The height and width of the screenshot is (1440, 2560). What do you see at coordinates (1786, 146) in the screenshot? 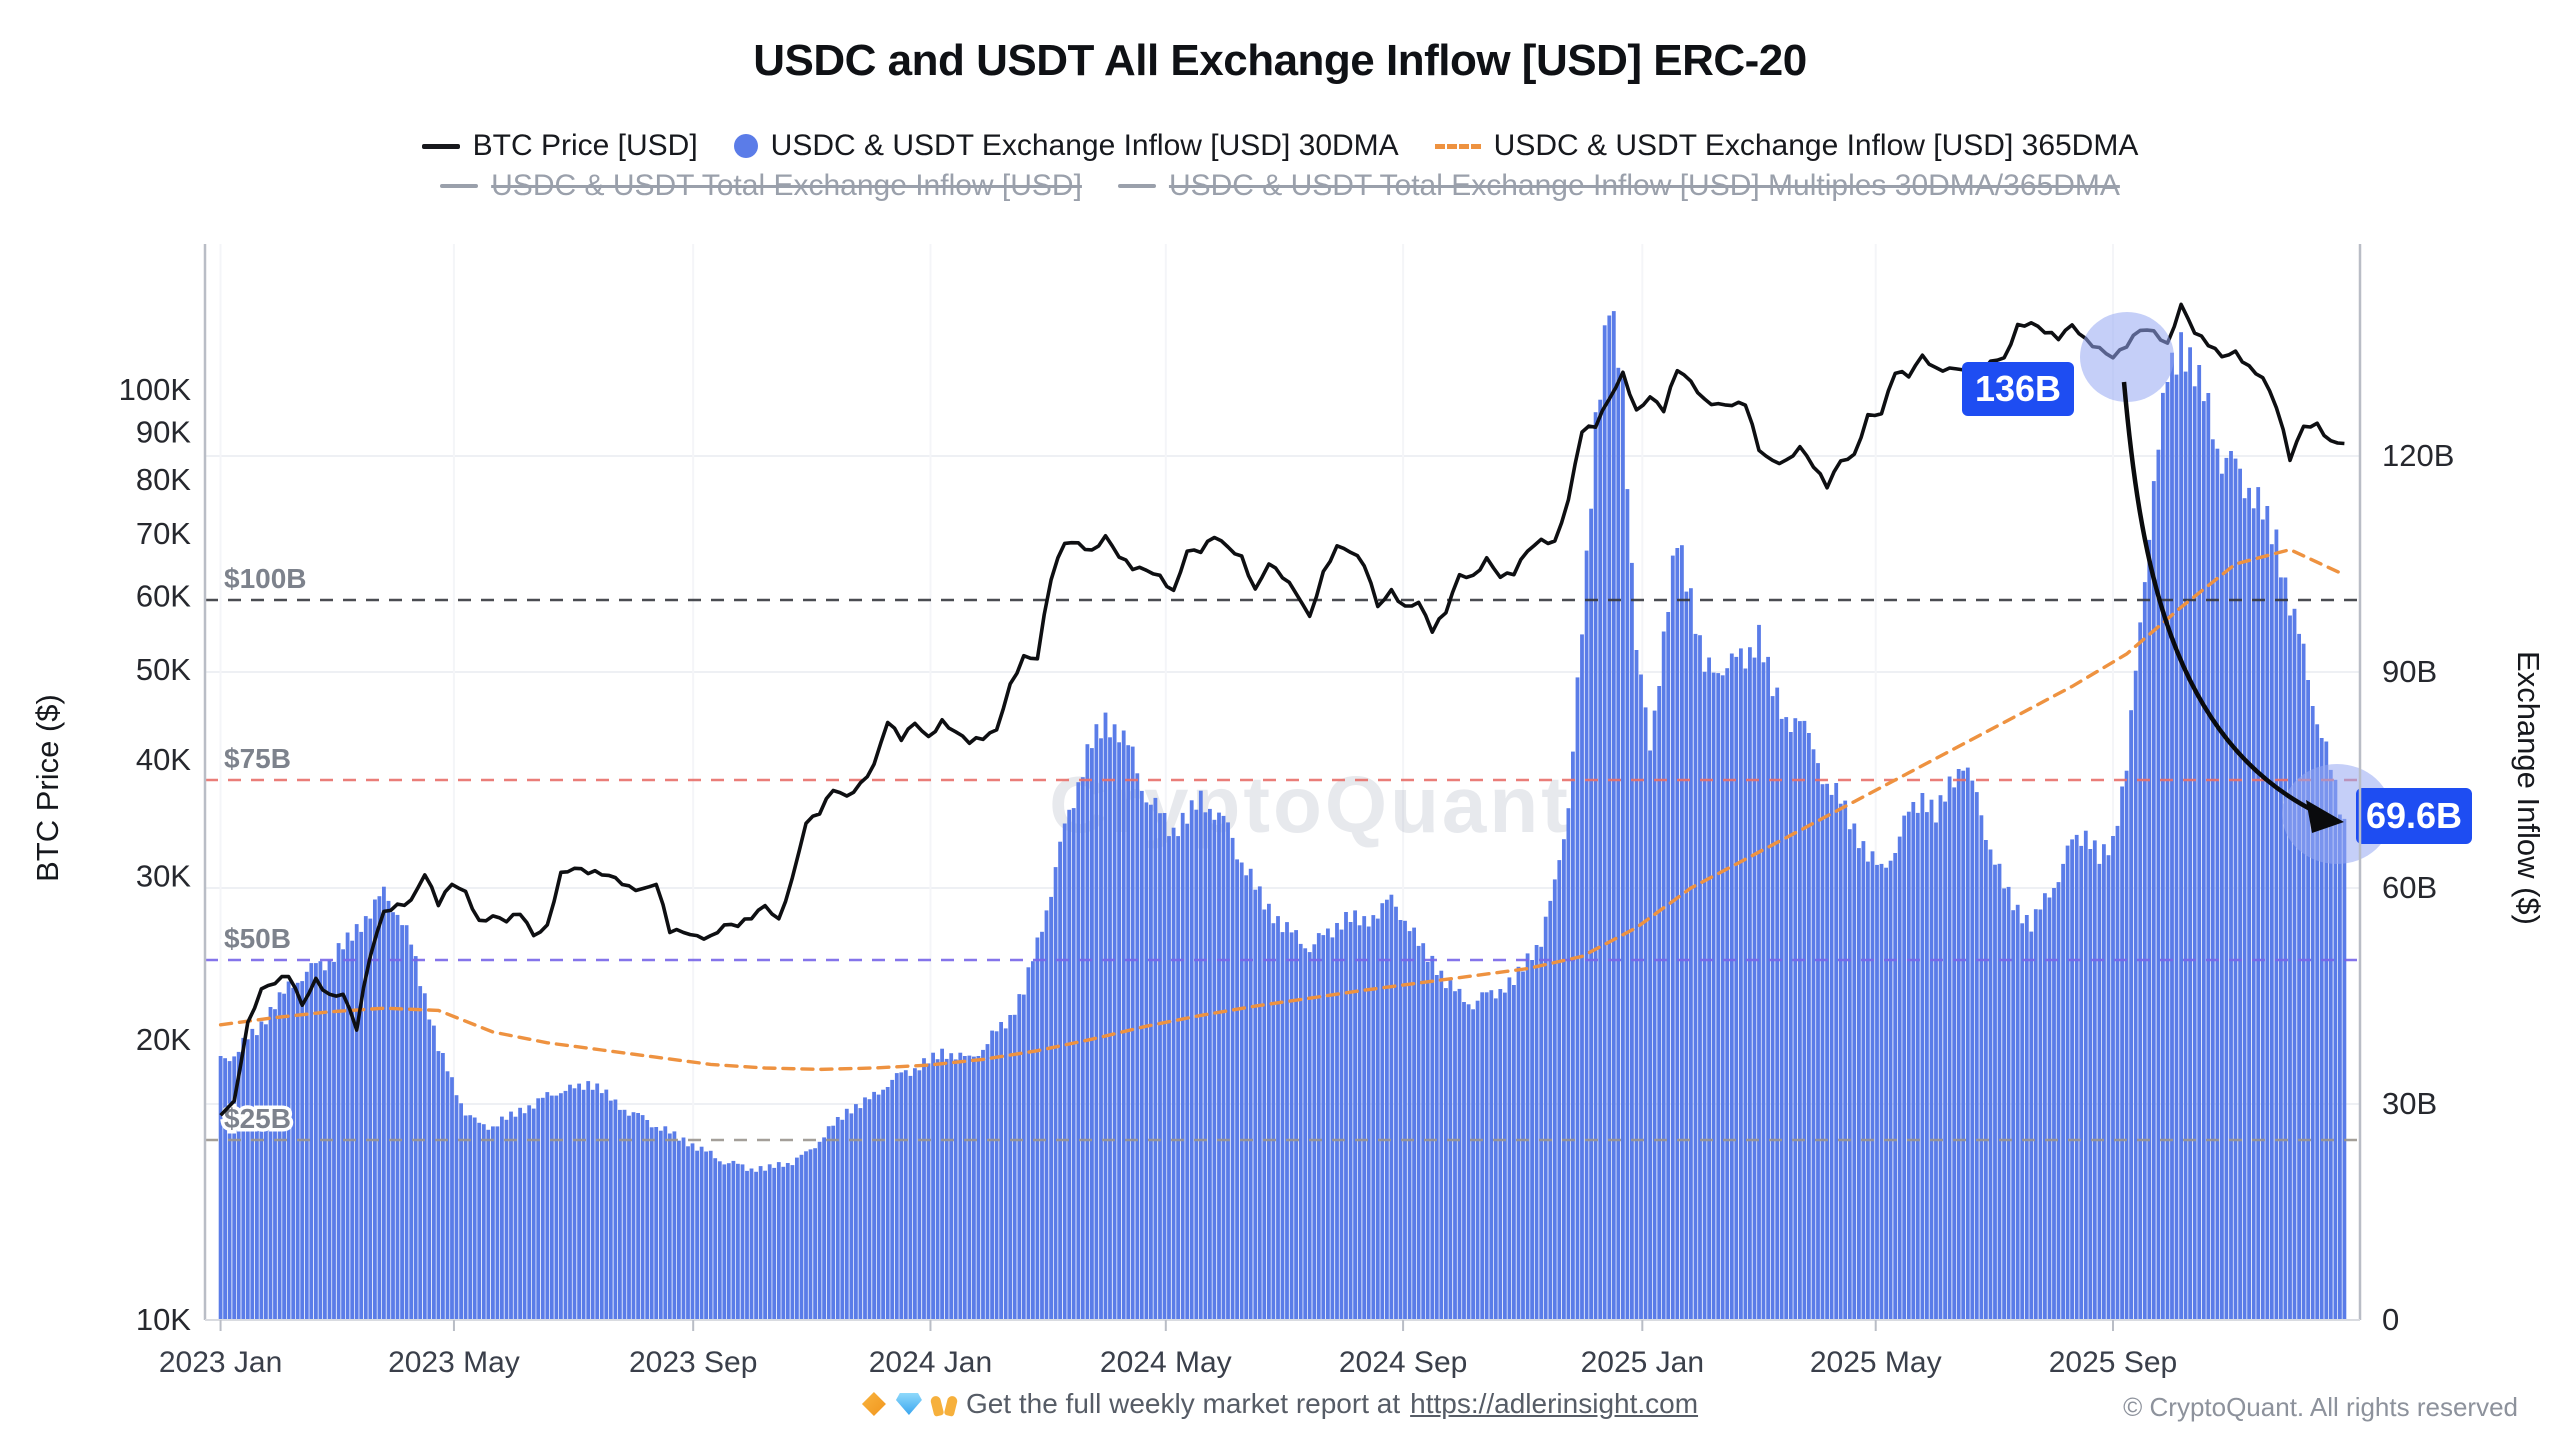
I see `legend-item-inflow-365dma: USDC & USDT Exchange Inflow [USD] 365DMA` at bounding box center [1786, 146].